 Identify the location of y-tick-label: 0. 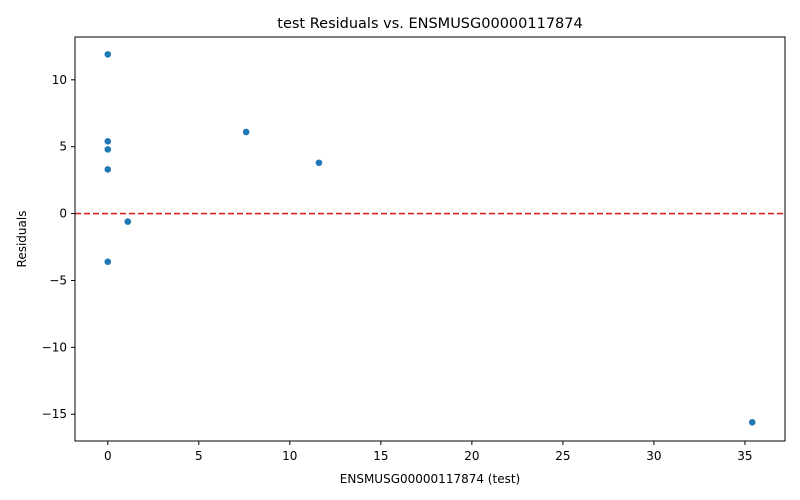
(63, 214).